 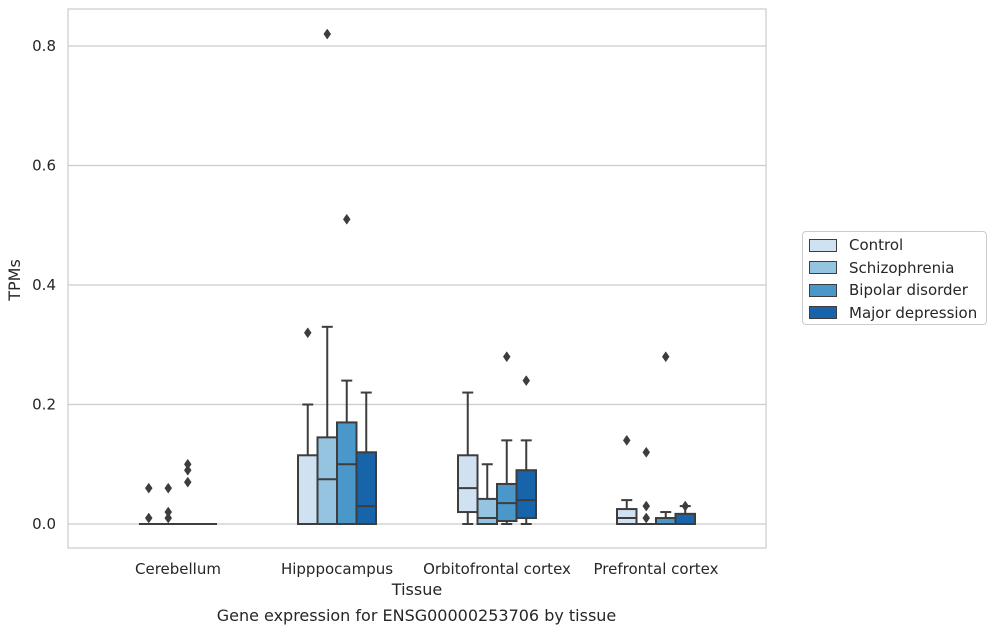 I want to click on y-axis-ticks: 0.0 0.2 0.4 0.6 0.8, so click(x=44, y=285).